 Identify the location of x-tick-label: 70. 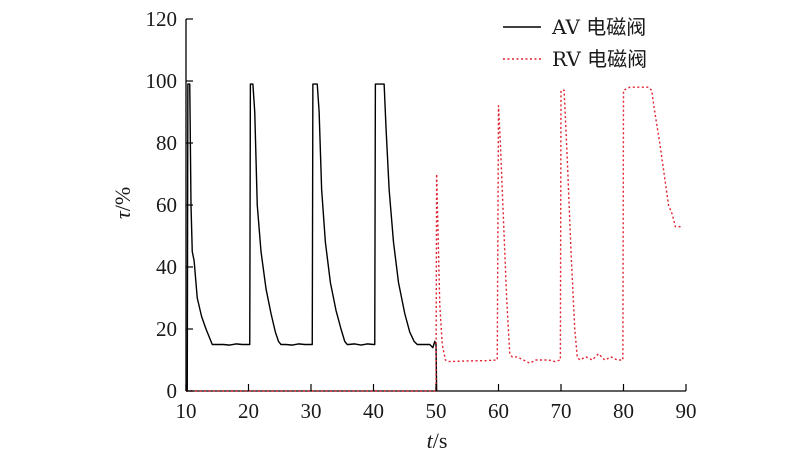
(561, 411).